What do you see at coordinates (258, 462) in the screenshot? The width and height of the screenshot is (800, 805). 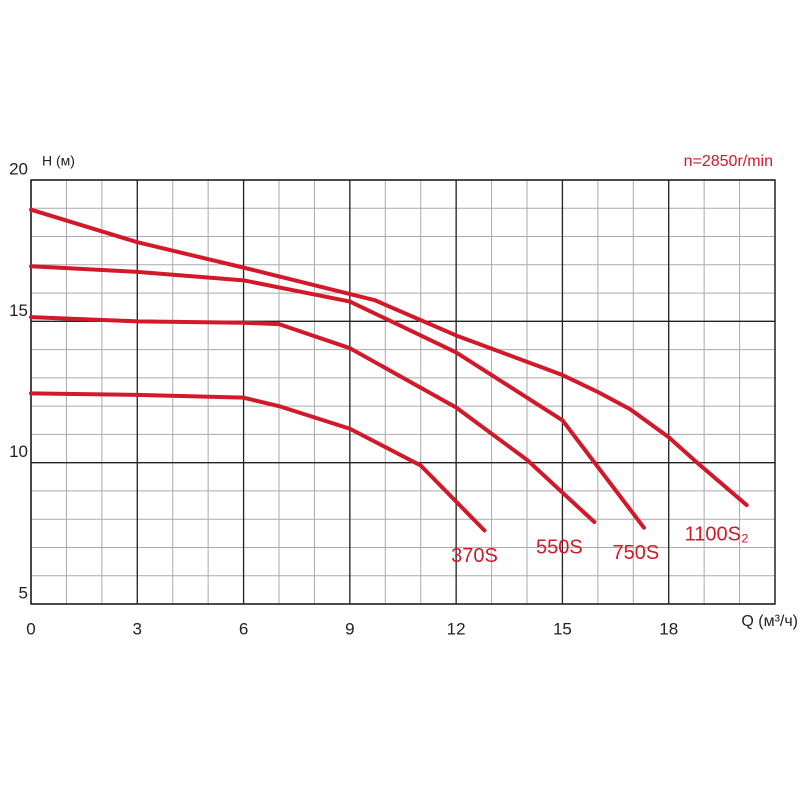 I see `curve` at bounding box center [258, 462].